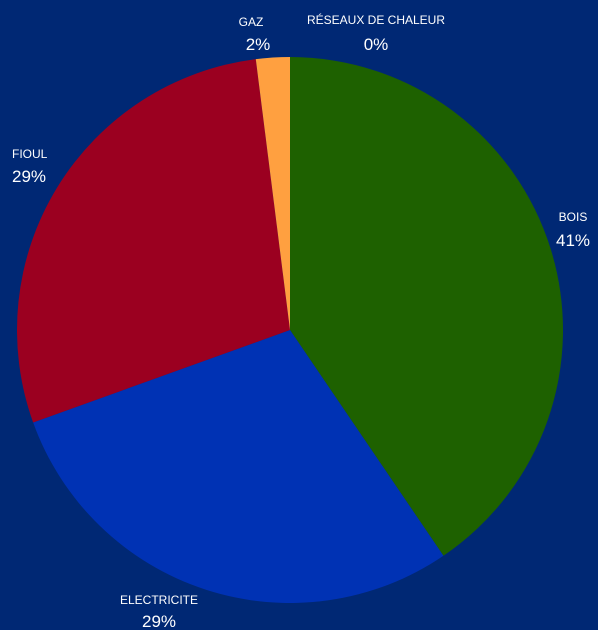 Image resolution: width=598 pixels, height=630 pixels. I want to click on slice-label-fioul: FIOUL 29%, so click(30, 166).